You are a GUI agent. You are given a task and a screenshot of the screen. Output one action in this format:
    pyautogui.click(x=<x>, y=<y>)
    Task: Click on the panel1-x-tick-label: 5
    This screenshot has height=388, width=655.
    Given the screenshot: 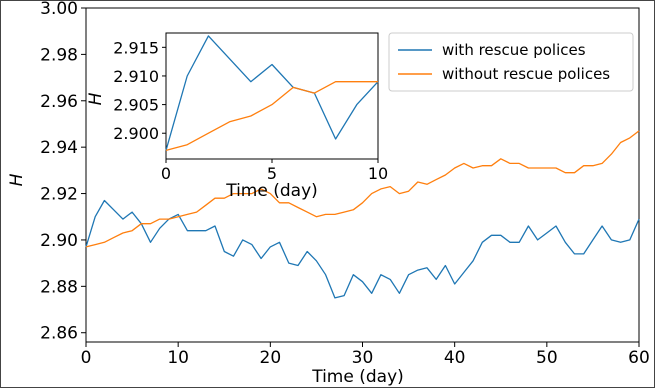 What is the action you would take?
    pyautogui.click(x=272, y=173)
    